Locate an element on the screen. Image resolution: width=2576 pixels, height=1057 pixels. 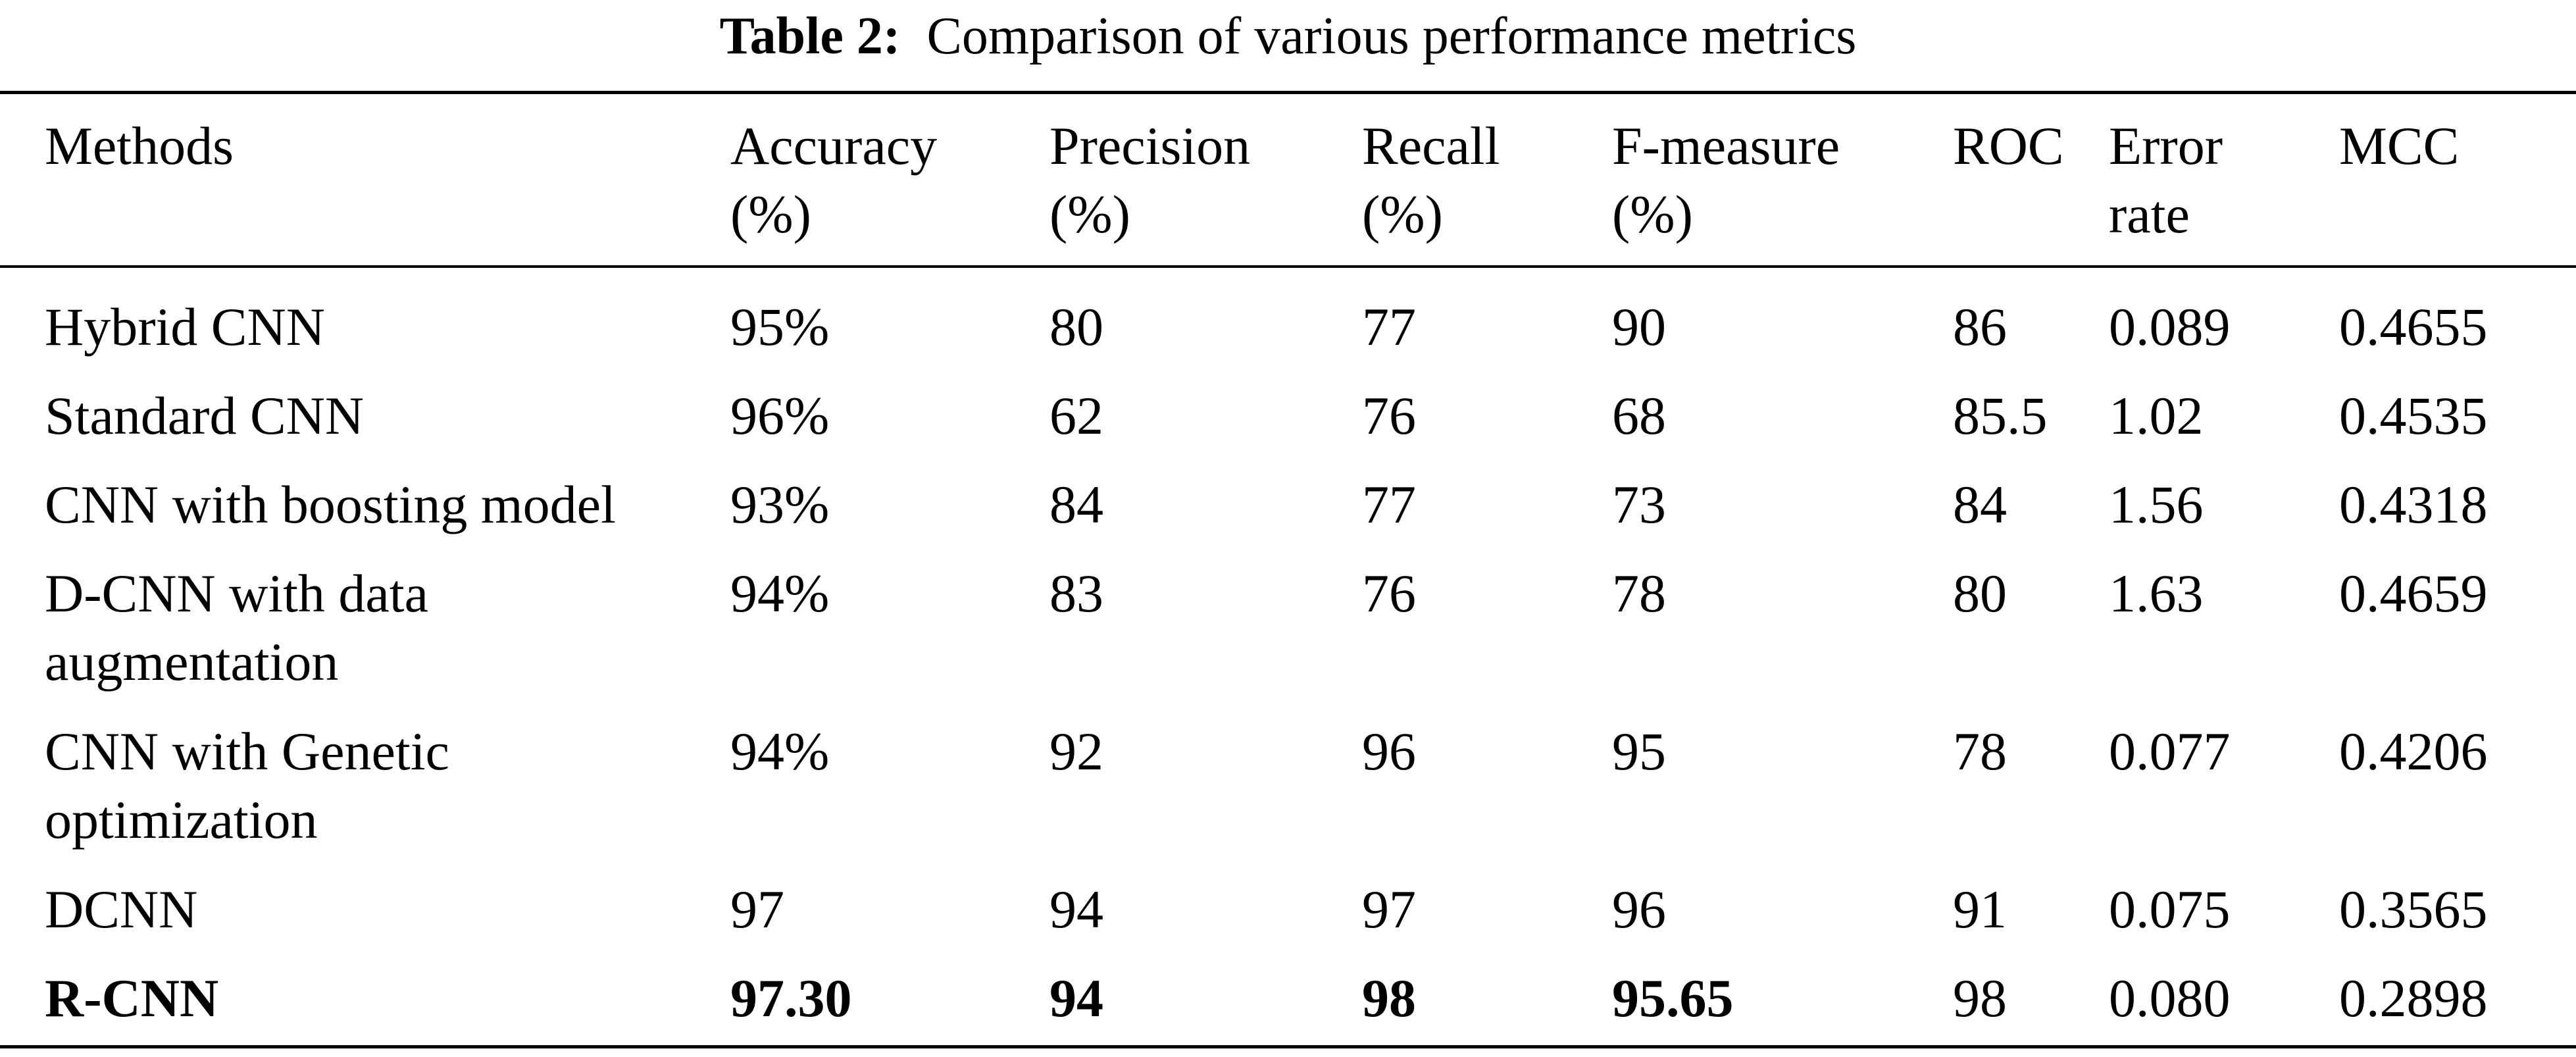
value-cell: 95 is located at coordinates (1639, 751).